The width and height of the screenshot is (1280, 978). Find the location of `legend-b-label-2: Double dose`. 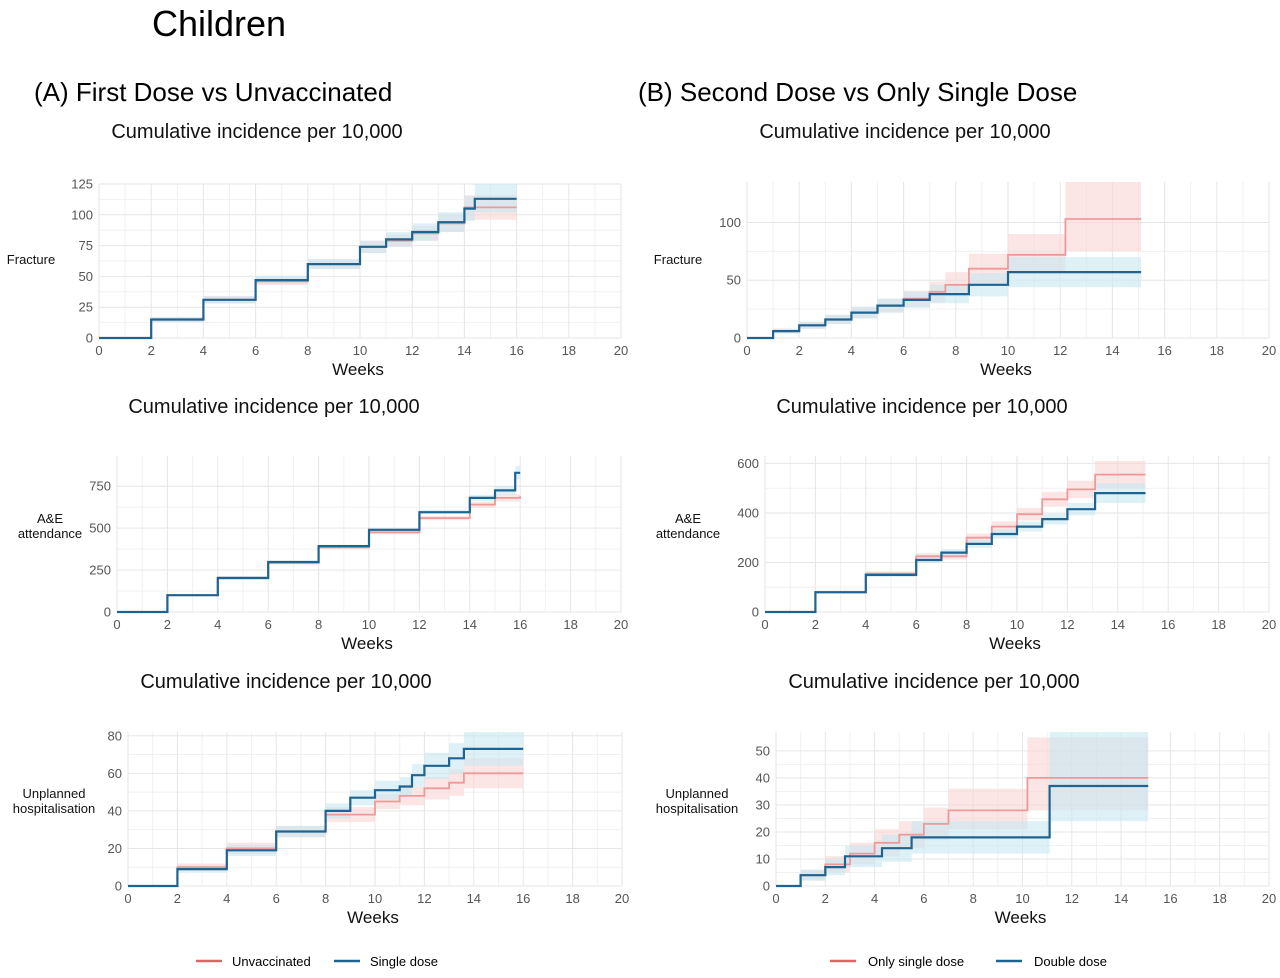

legend-b-label-2: Double dose is located at coordinates (1070, 961).